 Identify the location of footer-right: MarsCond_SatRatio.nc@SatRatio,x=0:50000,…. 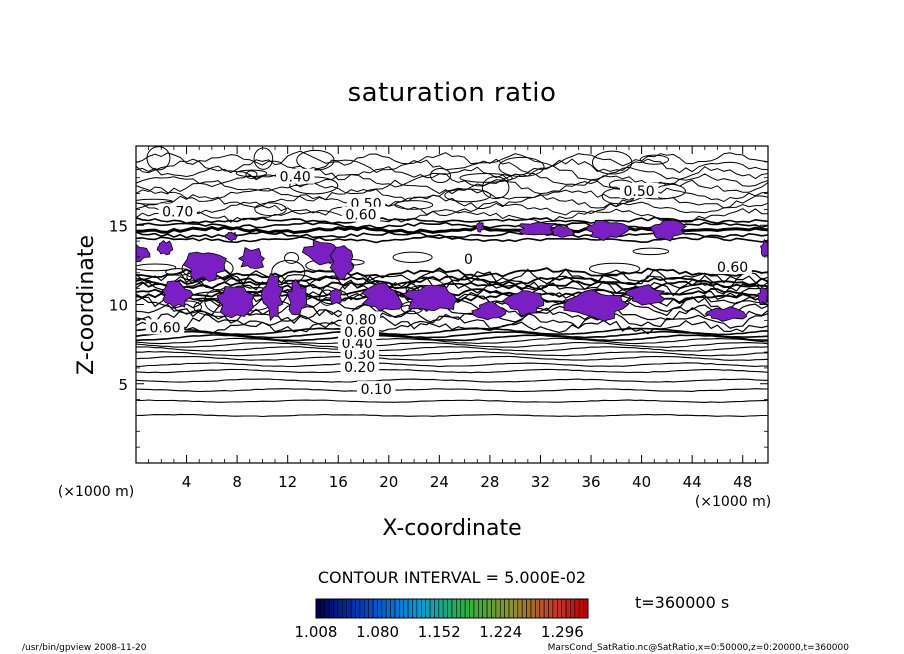
(699, 648).